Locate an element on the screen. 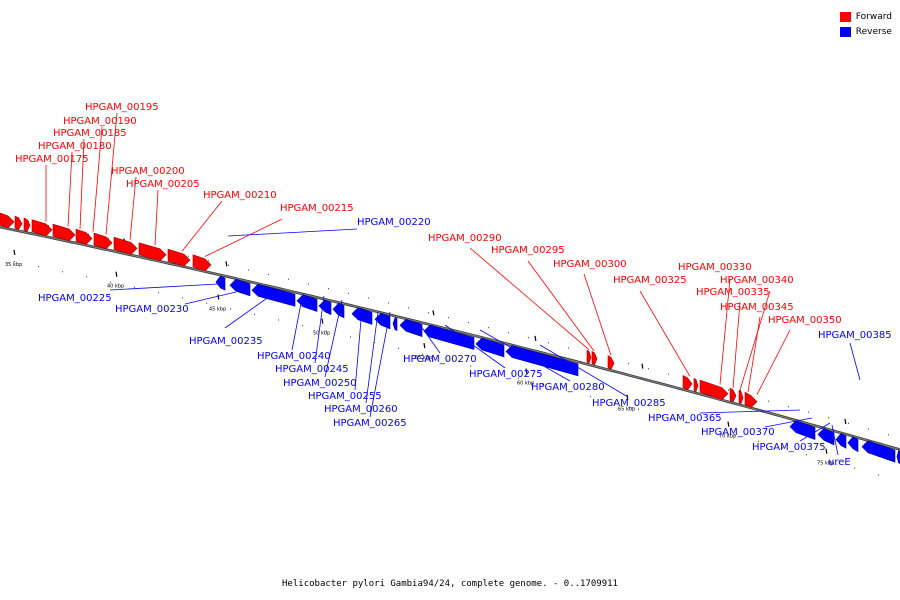  reverse-swatch is located at coordinates (845, 31).